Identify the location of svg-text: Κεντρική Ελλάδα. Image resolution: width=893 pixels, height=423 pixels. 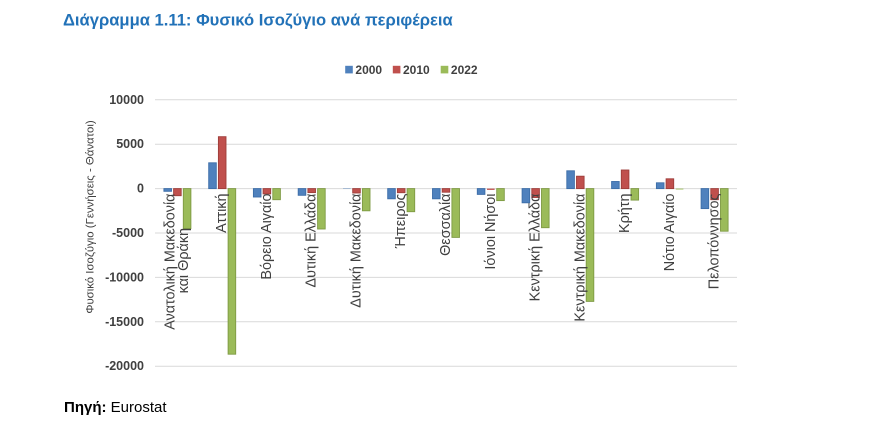
(536, 248).